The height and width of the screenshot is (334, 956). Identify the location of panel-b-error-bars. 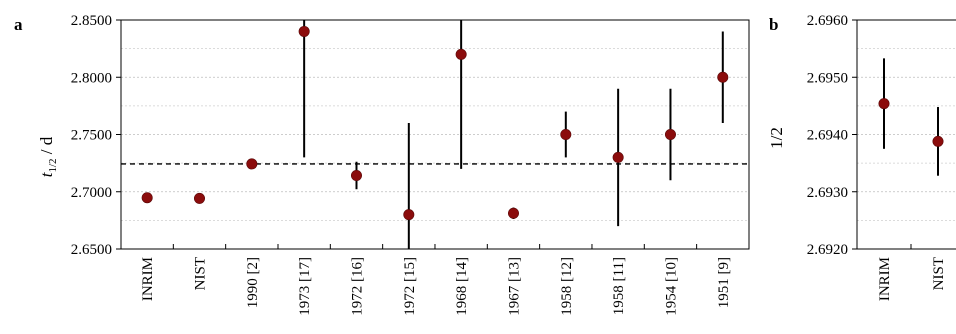
(911, 117).